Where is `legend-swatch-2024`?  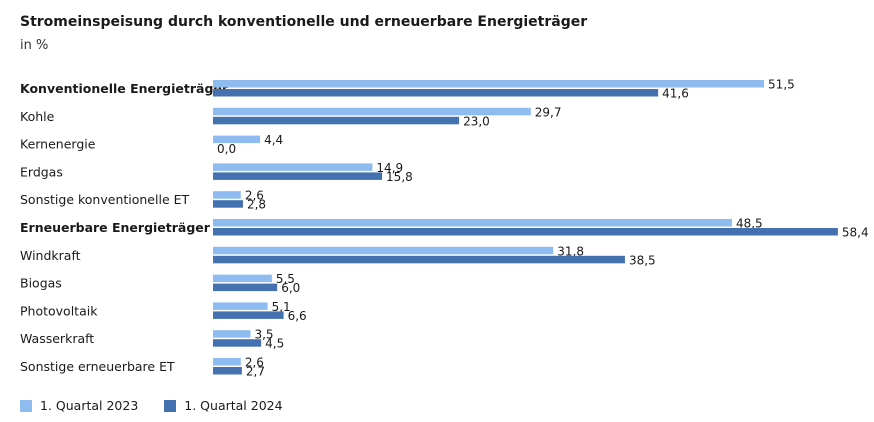
legend-swatch-2024 is located at coordinates (170, 405).